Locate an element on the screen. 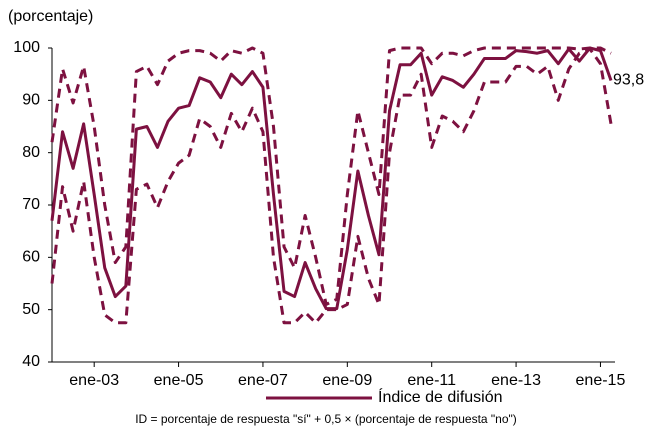  y-tick-label: 80 is located at coordinates (31, 152).